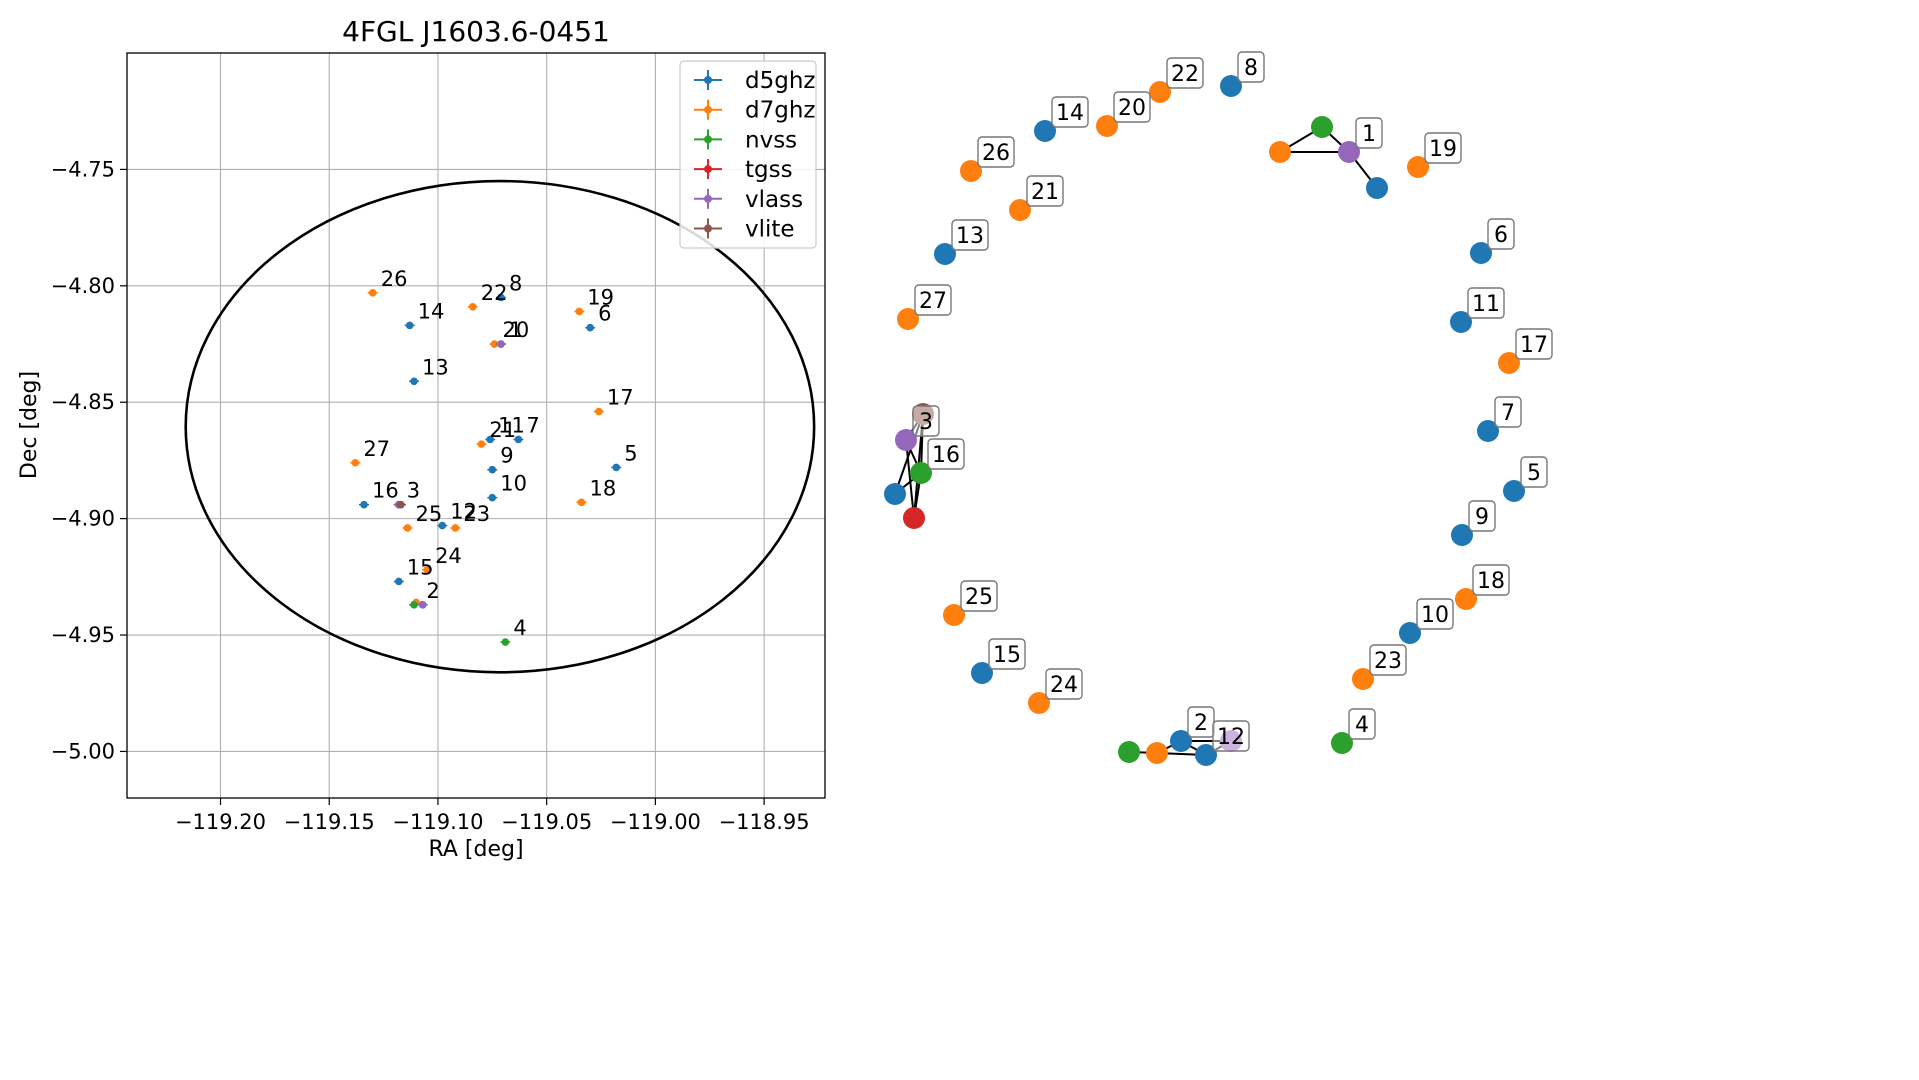 This screenshot has width=1919, height=1080. What do you see at coordinates (437, 822) in the screenshot?
I see `x-tick-label: −119.10` at bounding box center [437, 822].